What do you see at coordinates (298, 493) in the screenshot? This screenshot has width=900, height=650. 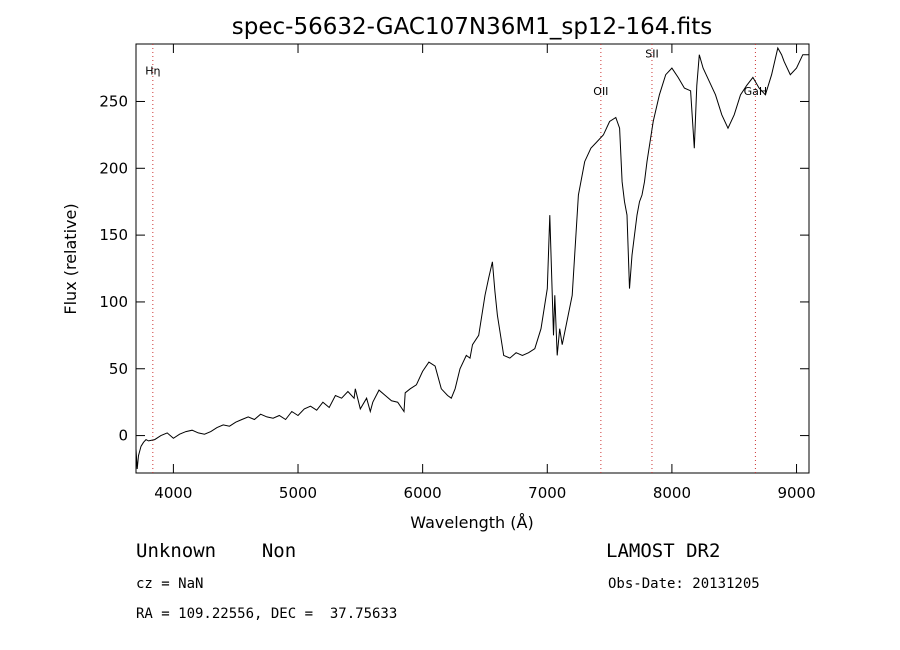 I see `x-tick-label: 5000` at bounding box center [298, 493].